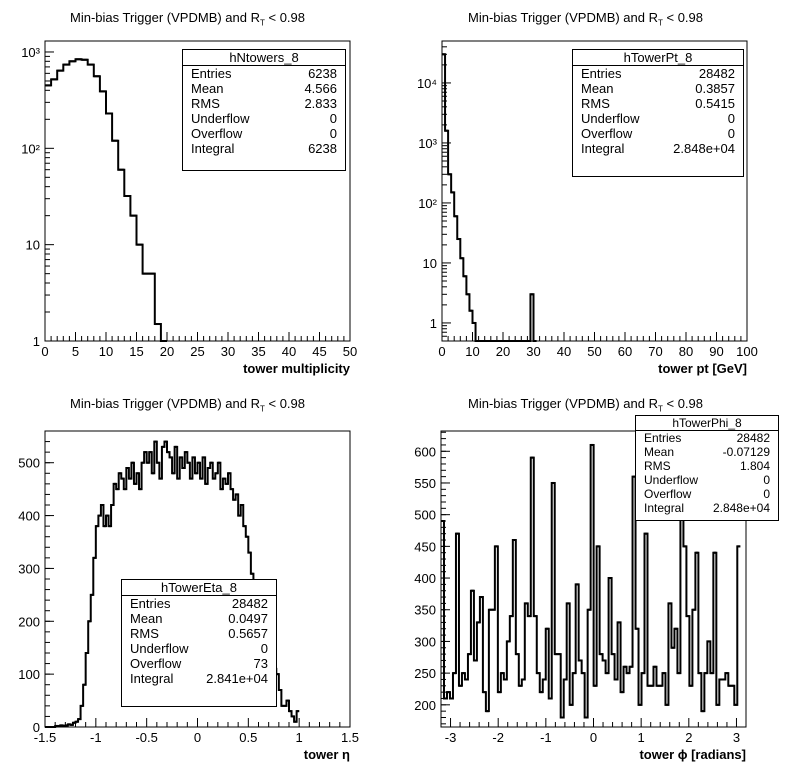 This screenshot has width=796, height=772. I want to click on panel-2-title: Min-bias Trigger (VPDMB) and RT < 0.98, so click(586, 19).